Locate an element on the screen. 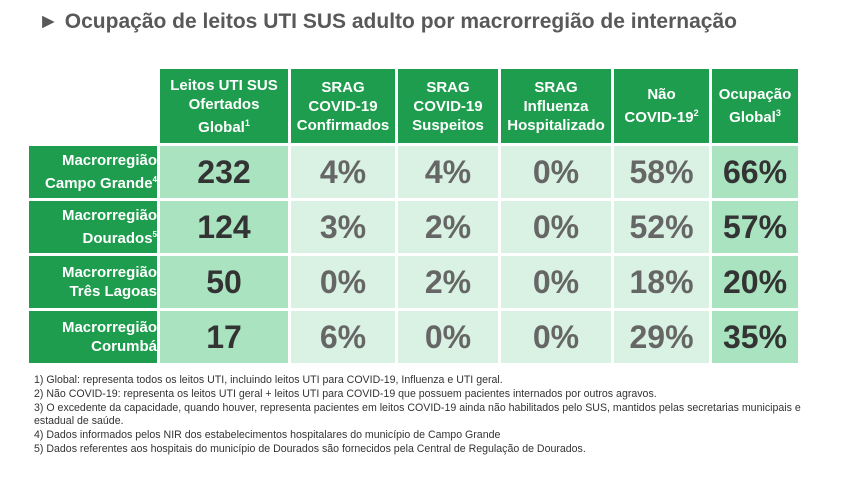  cell-nao-covid: 52% is located at coordinates (661, 227).